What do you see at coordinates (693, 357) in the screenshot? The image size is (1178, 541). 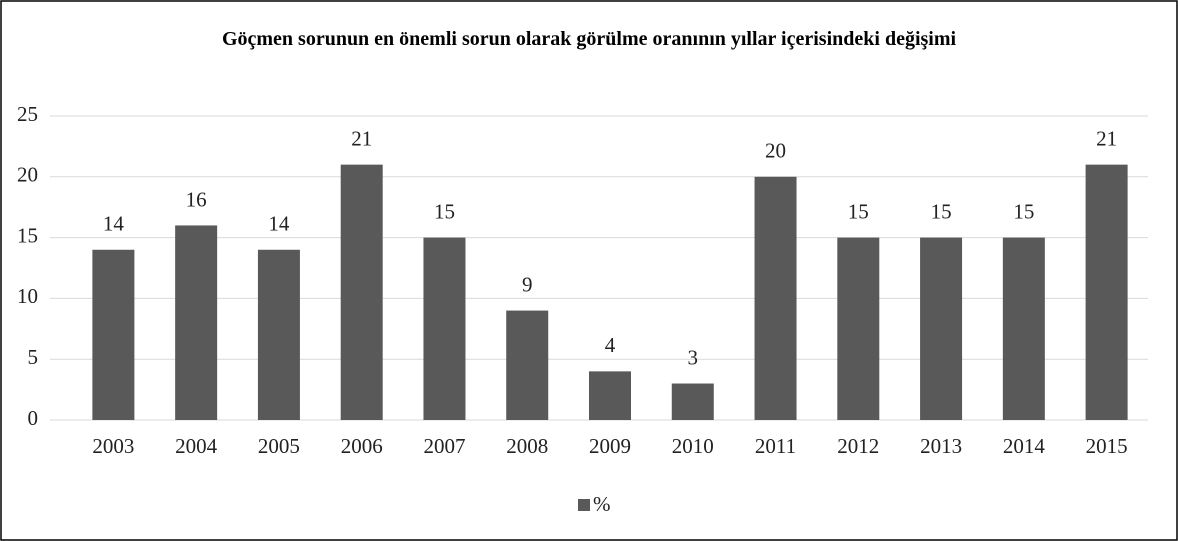 I see `data-label: 3` at bounding box center [693, 357].